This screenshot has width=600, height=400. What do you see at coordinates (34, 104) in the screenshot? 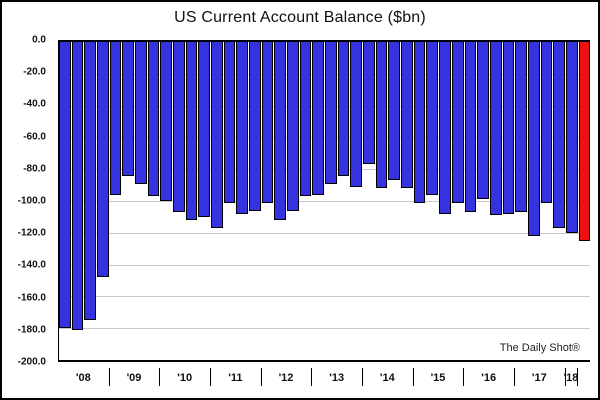
I see `y-tick-label: -40.0` at bounding box center [34, 104].